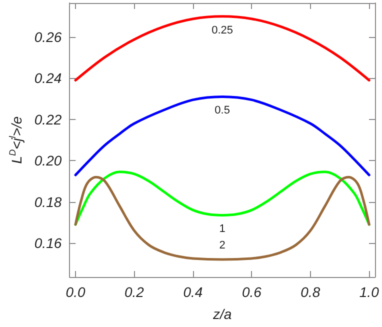 The width and height of the screenshot is (382, 327). Describe the element at coordinates (48, 202) in the screenshot. I see `y-tick-label: 0.18` at that location.